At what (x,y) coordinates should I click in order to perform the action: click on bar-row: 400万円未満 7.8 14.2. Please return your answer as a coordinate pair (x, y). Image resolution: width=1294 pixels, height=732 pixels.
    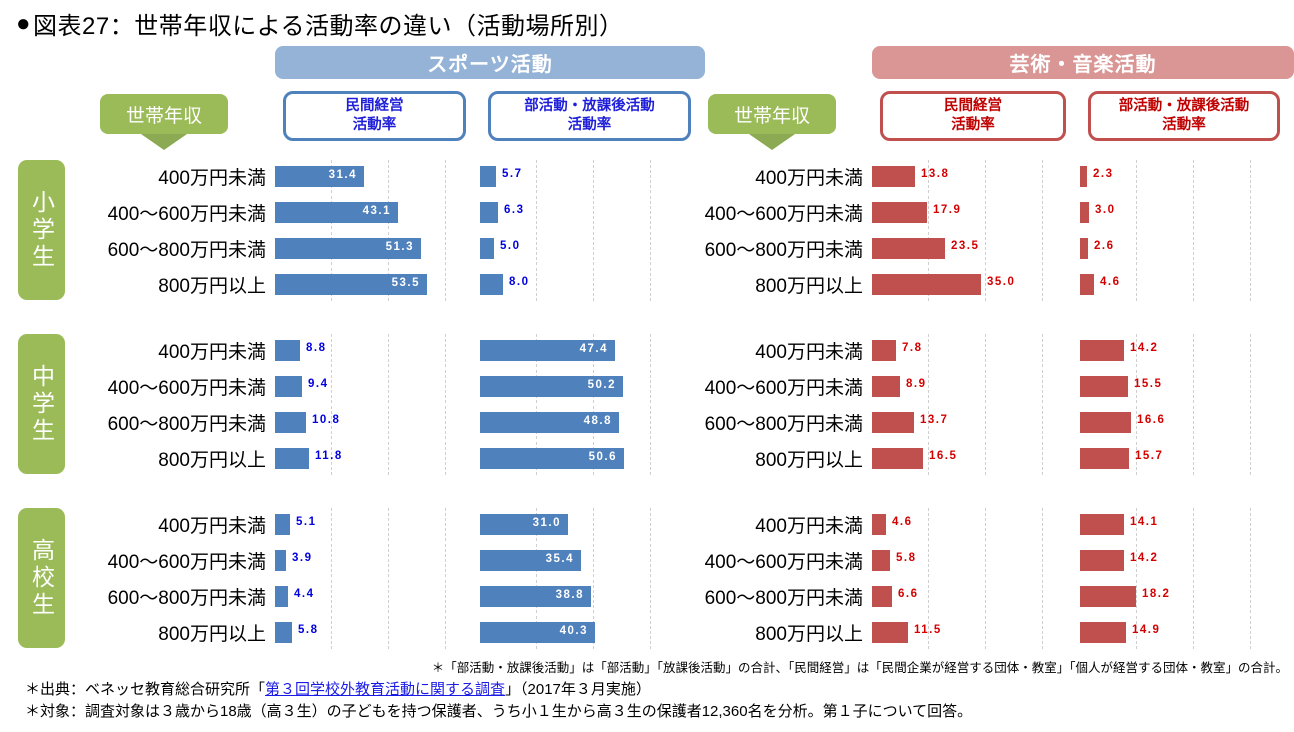
    Looking at the image, I should click on (997, 350).